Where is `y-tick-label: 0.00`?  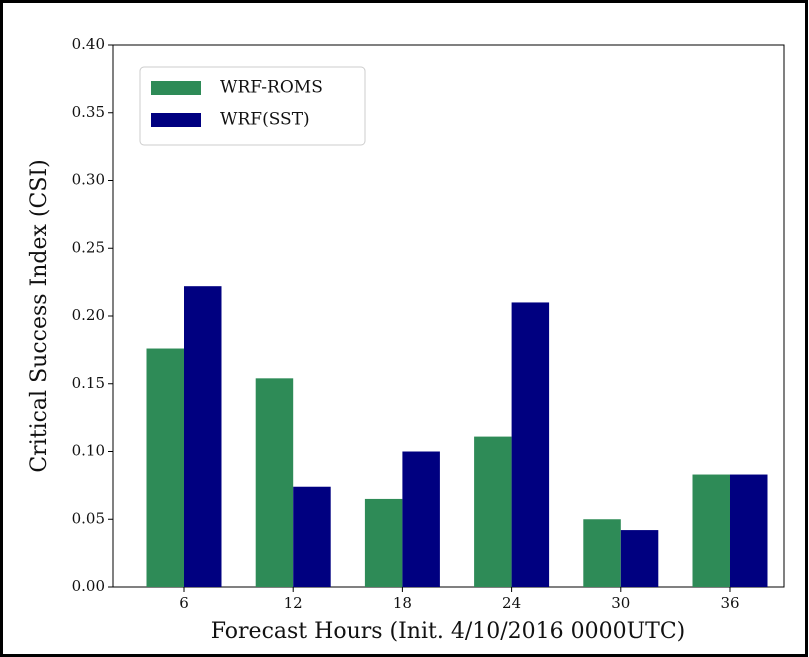
y-tick-label: 0.00 is located at coordinates (88, 586).